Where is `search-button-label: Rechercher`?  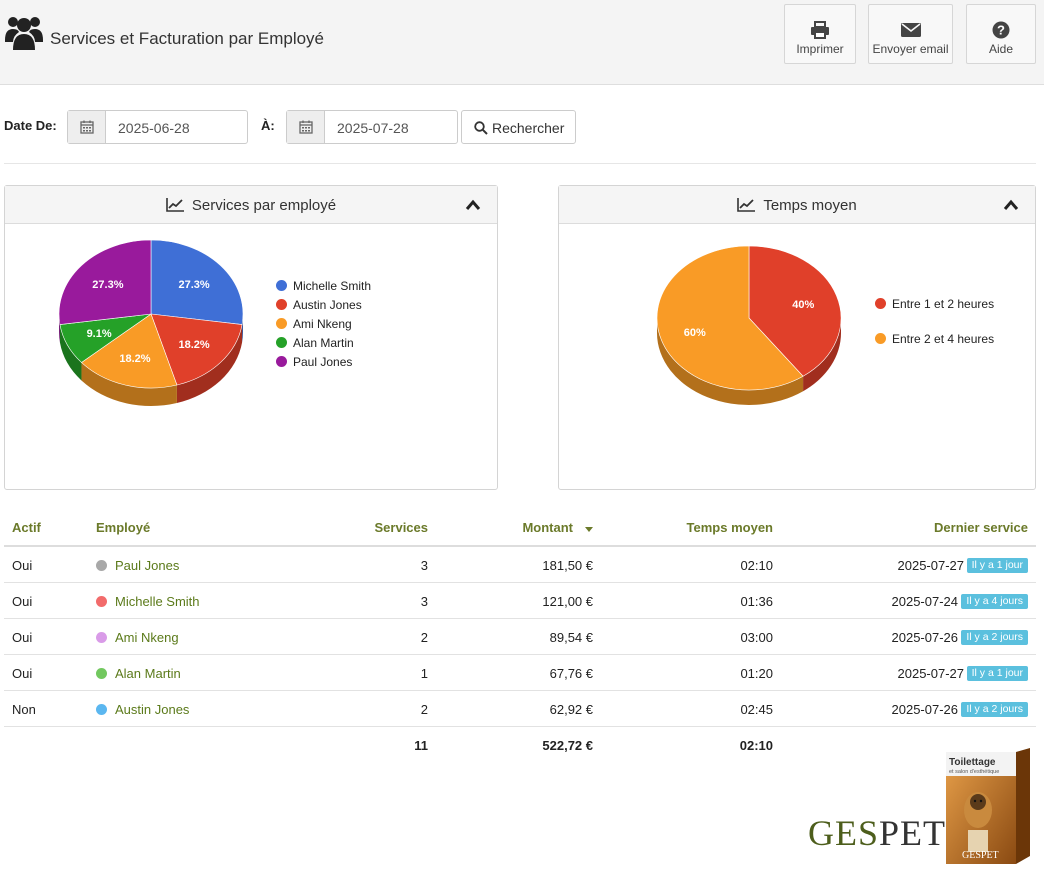 search-button-label: Rechercher is located at coordinates (528, 128).